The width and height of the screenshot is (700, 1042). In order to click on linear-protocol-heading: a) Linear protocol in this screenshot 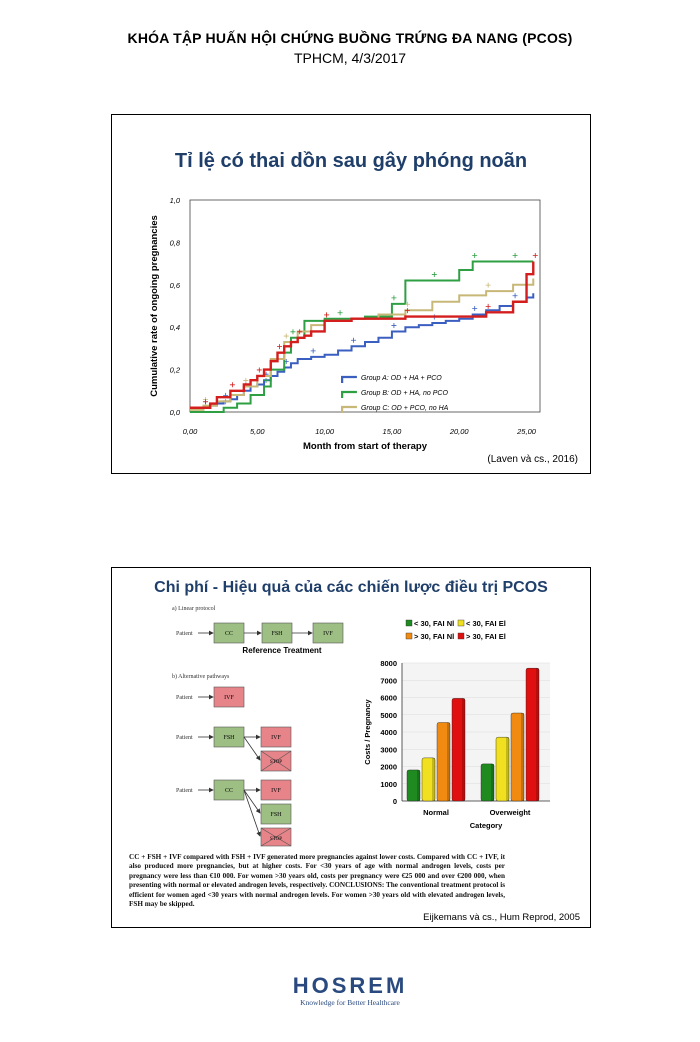, I will do `click(194, 608)`.